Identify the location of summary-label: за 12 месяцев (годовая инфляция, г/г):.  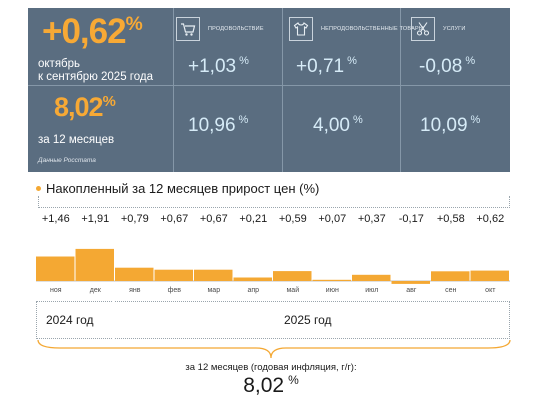
(271, 367).